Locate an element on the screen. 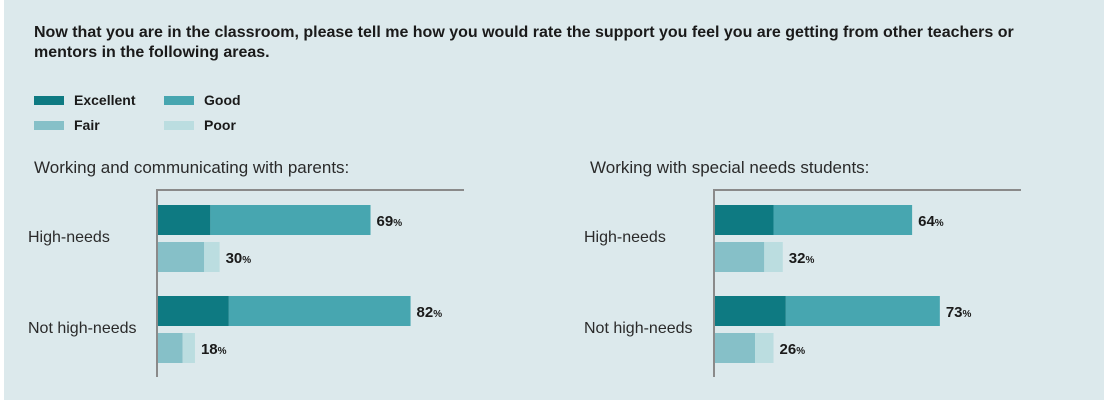  value-label-positive-not-high-needs: 82% is located at coordinates (430, 312).